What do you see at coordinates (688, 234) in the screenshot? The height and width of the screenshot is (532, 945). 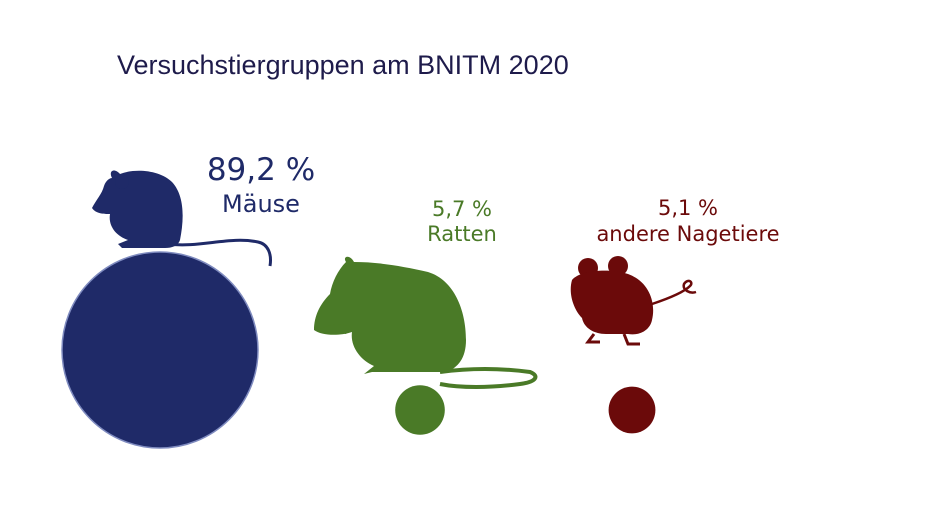 I see `category-label-andere-nagetiere: andere Nagetiere` at bounding box center [688, 234].